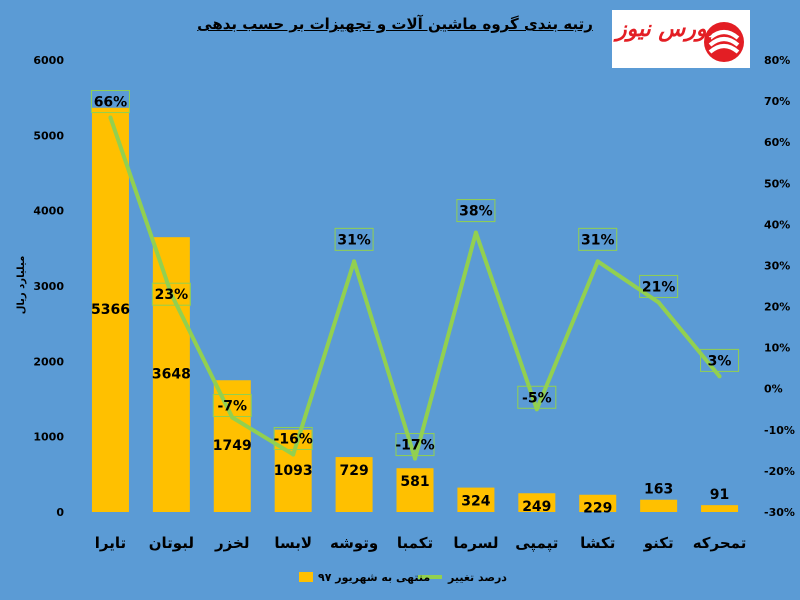  What do you see at coordinates (777, 101) in the screenshot?
I see `y2-tick-label: 70%` at bounding box center [777, 101].